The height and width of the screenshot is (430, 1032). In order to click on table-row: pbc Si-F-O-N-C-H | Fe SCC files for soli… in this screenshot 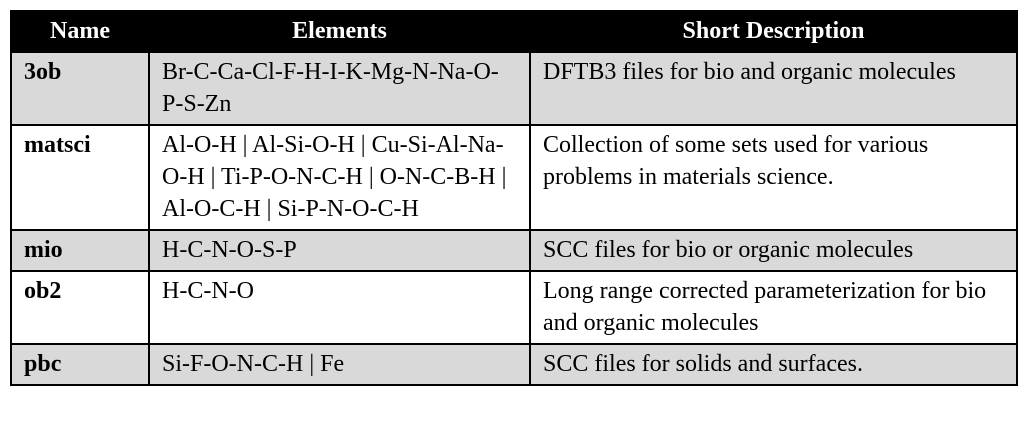, I will do `click(514, 364)`.